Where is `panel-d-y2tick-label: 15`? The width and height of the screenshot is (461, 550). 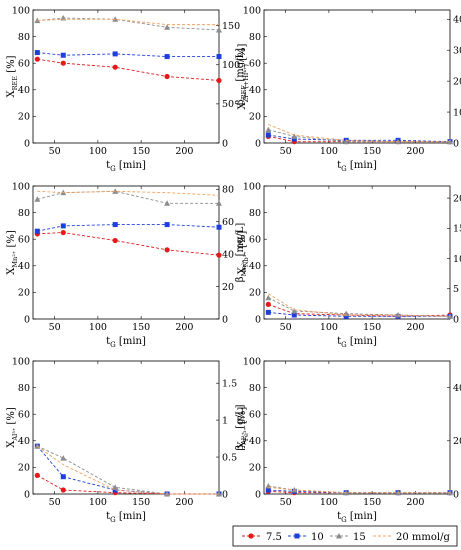 panel-d-y2tick-label: 15 is located at coordinates (457, 229).